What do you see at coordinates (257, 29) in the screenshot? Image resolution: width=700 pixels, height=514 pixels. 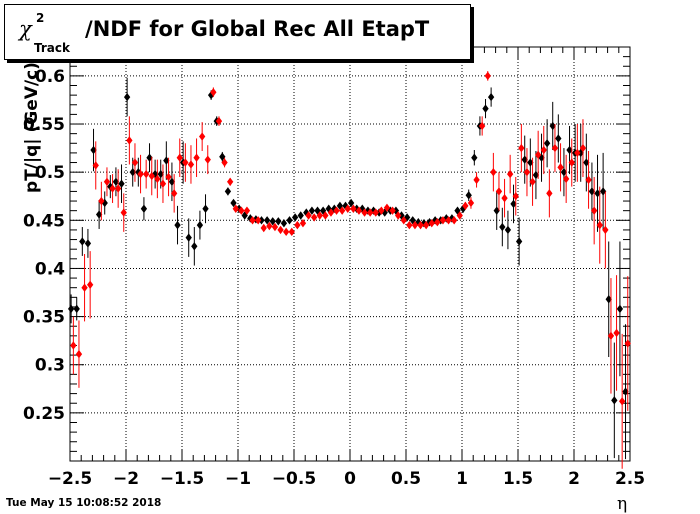 I see `title-text: /NDF for Global Rec All EtapT` at bounding box center [257, 29].